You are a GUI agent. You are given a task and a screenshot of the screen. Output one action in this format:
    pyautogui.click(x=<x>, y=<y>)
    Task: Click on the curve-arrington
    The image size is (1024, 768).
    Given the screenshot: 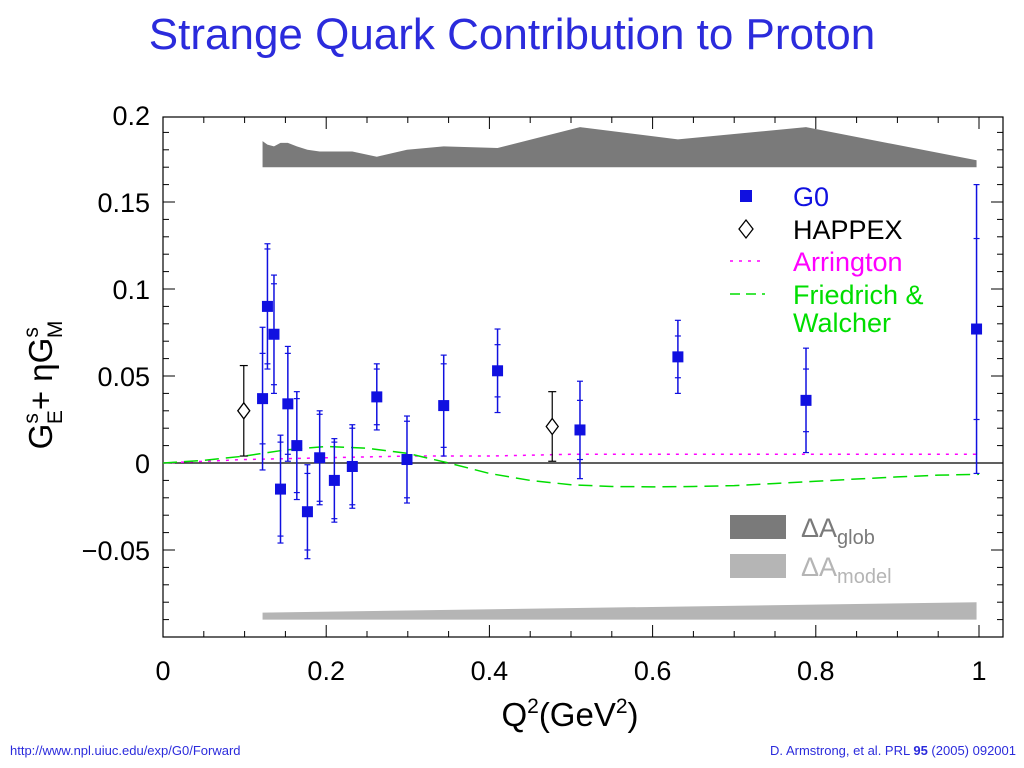 What is the action you would take?
    pyautogui.click(x=570, y=458)
    